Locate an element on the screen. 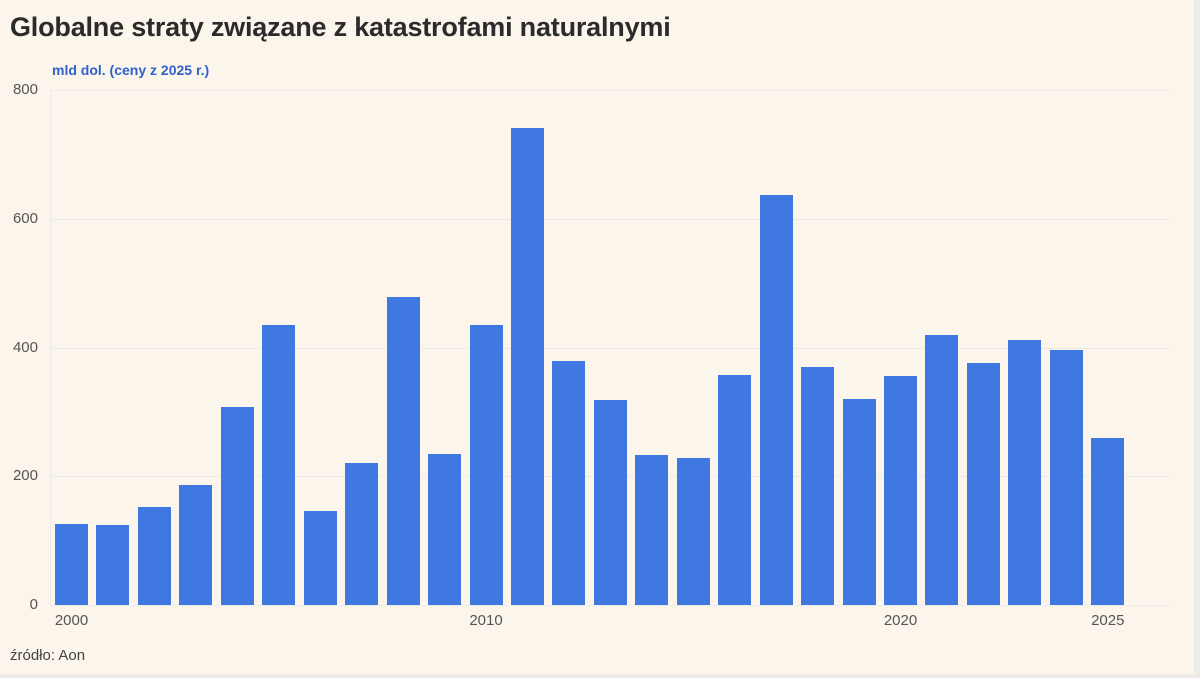 This screenshot has width=1200, height=678. bar-2013 is located at coordinates (610, 502).